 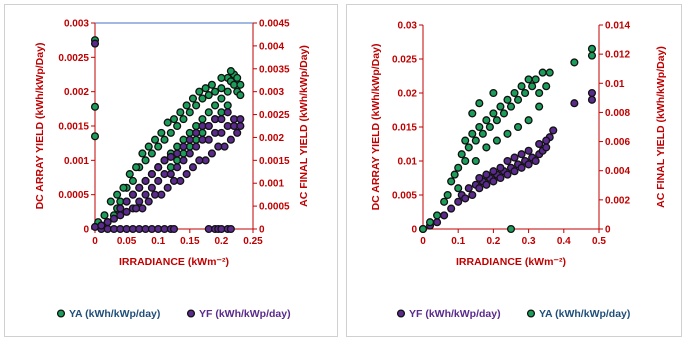 I want to click on y-tick-label: 0.0005, so click(x=73, y=195).